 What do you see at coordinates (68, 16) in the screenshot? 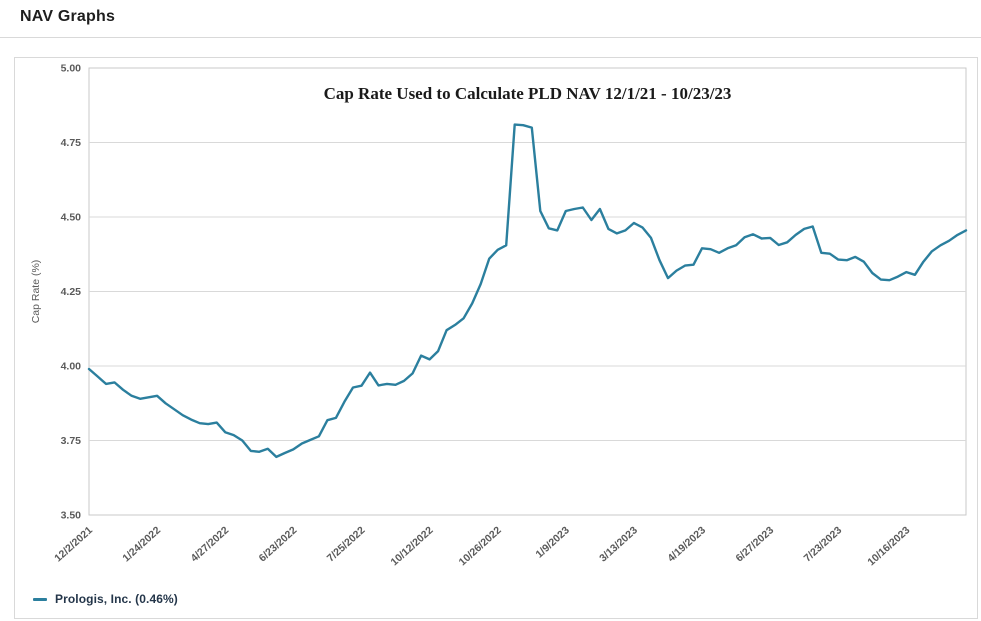
I see `page-title: NAV Graphs` at bounding box center [68, 16].